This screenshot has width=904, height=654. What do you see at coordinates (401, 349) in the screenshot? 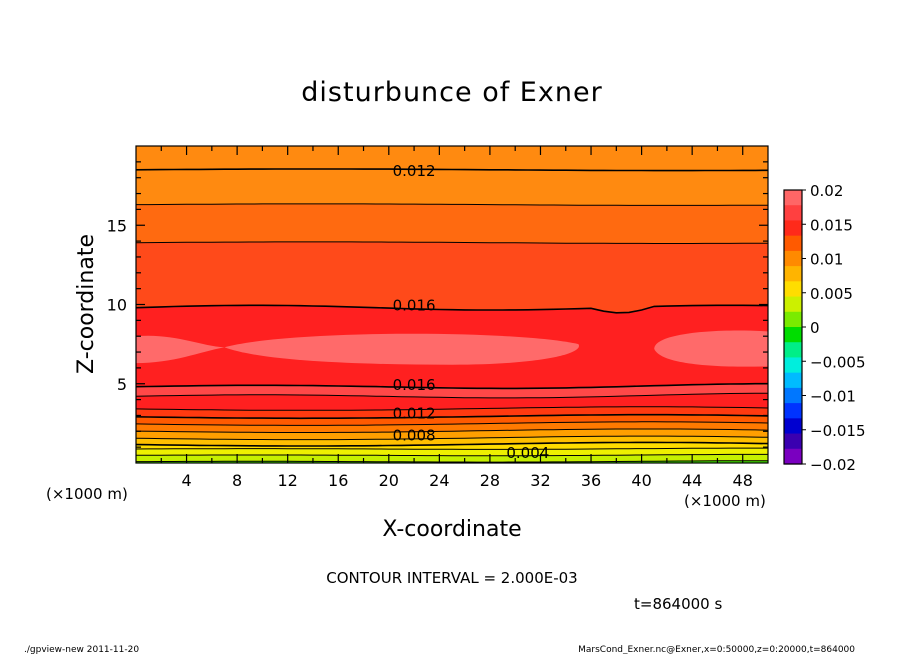
I see `high-region-center` at bounding box center [401, 349].